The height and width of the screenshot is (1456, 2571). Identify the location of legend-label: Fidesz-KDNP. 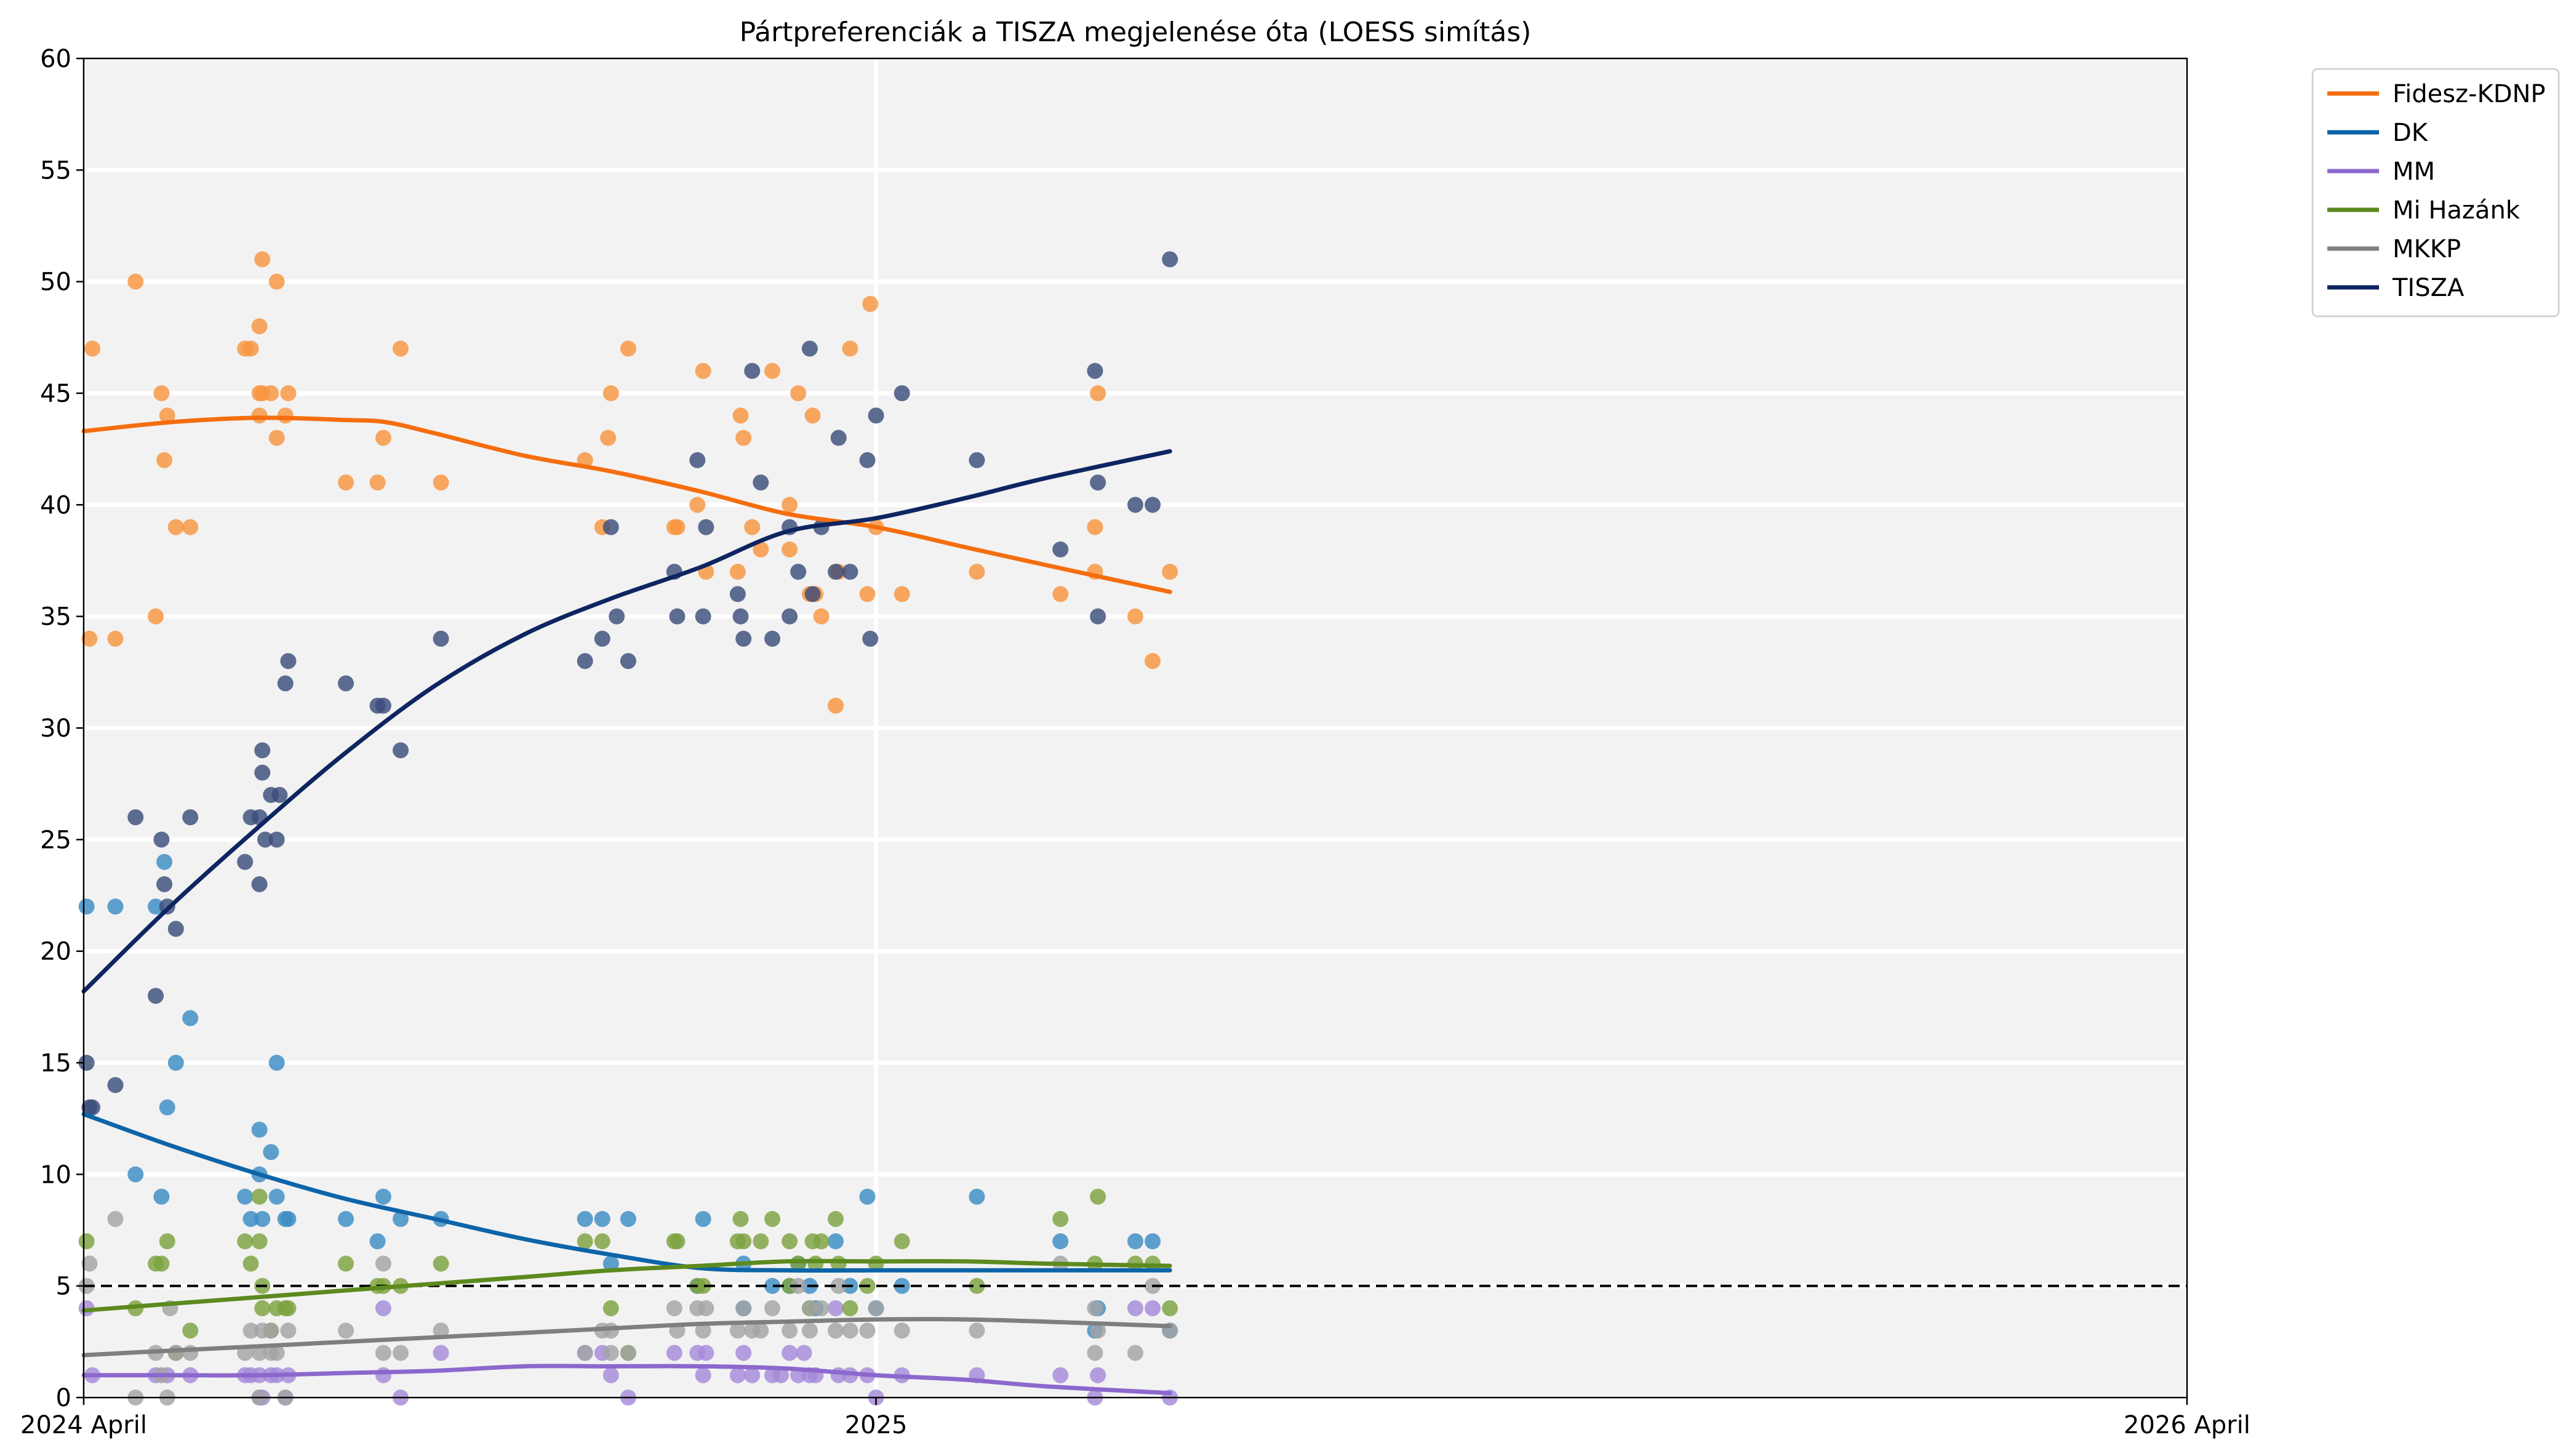
(2469, 94).